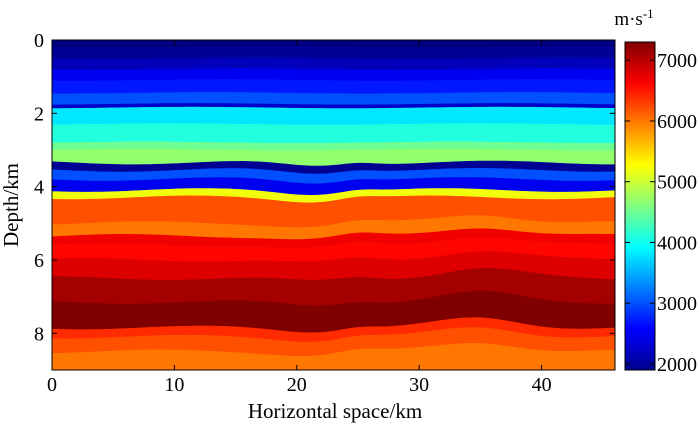 The image size is (700, 427). I want to click on y-tick-label: 0, so click(39, 41).